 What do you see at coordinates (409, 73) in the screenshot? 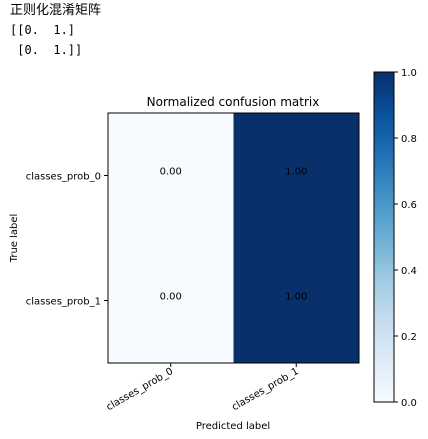
I see `colorbar-tick-label: 1.0` at bounding box center [409, 73].